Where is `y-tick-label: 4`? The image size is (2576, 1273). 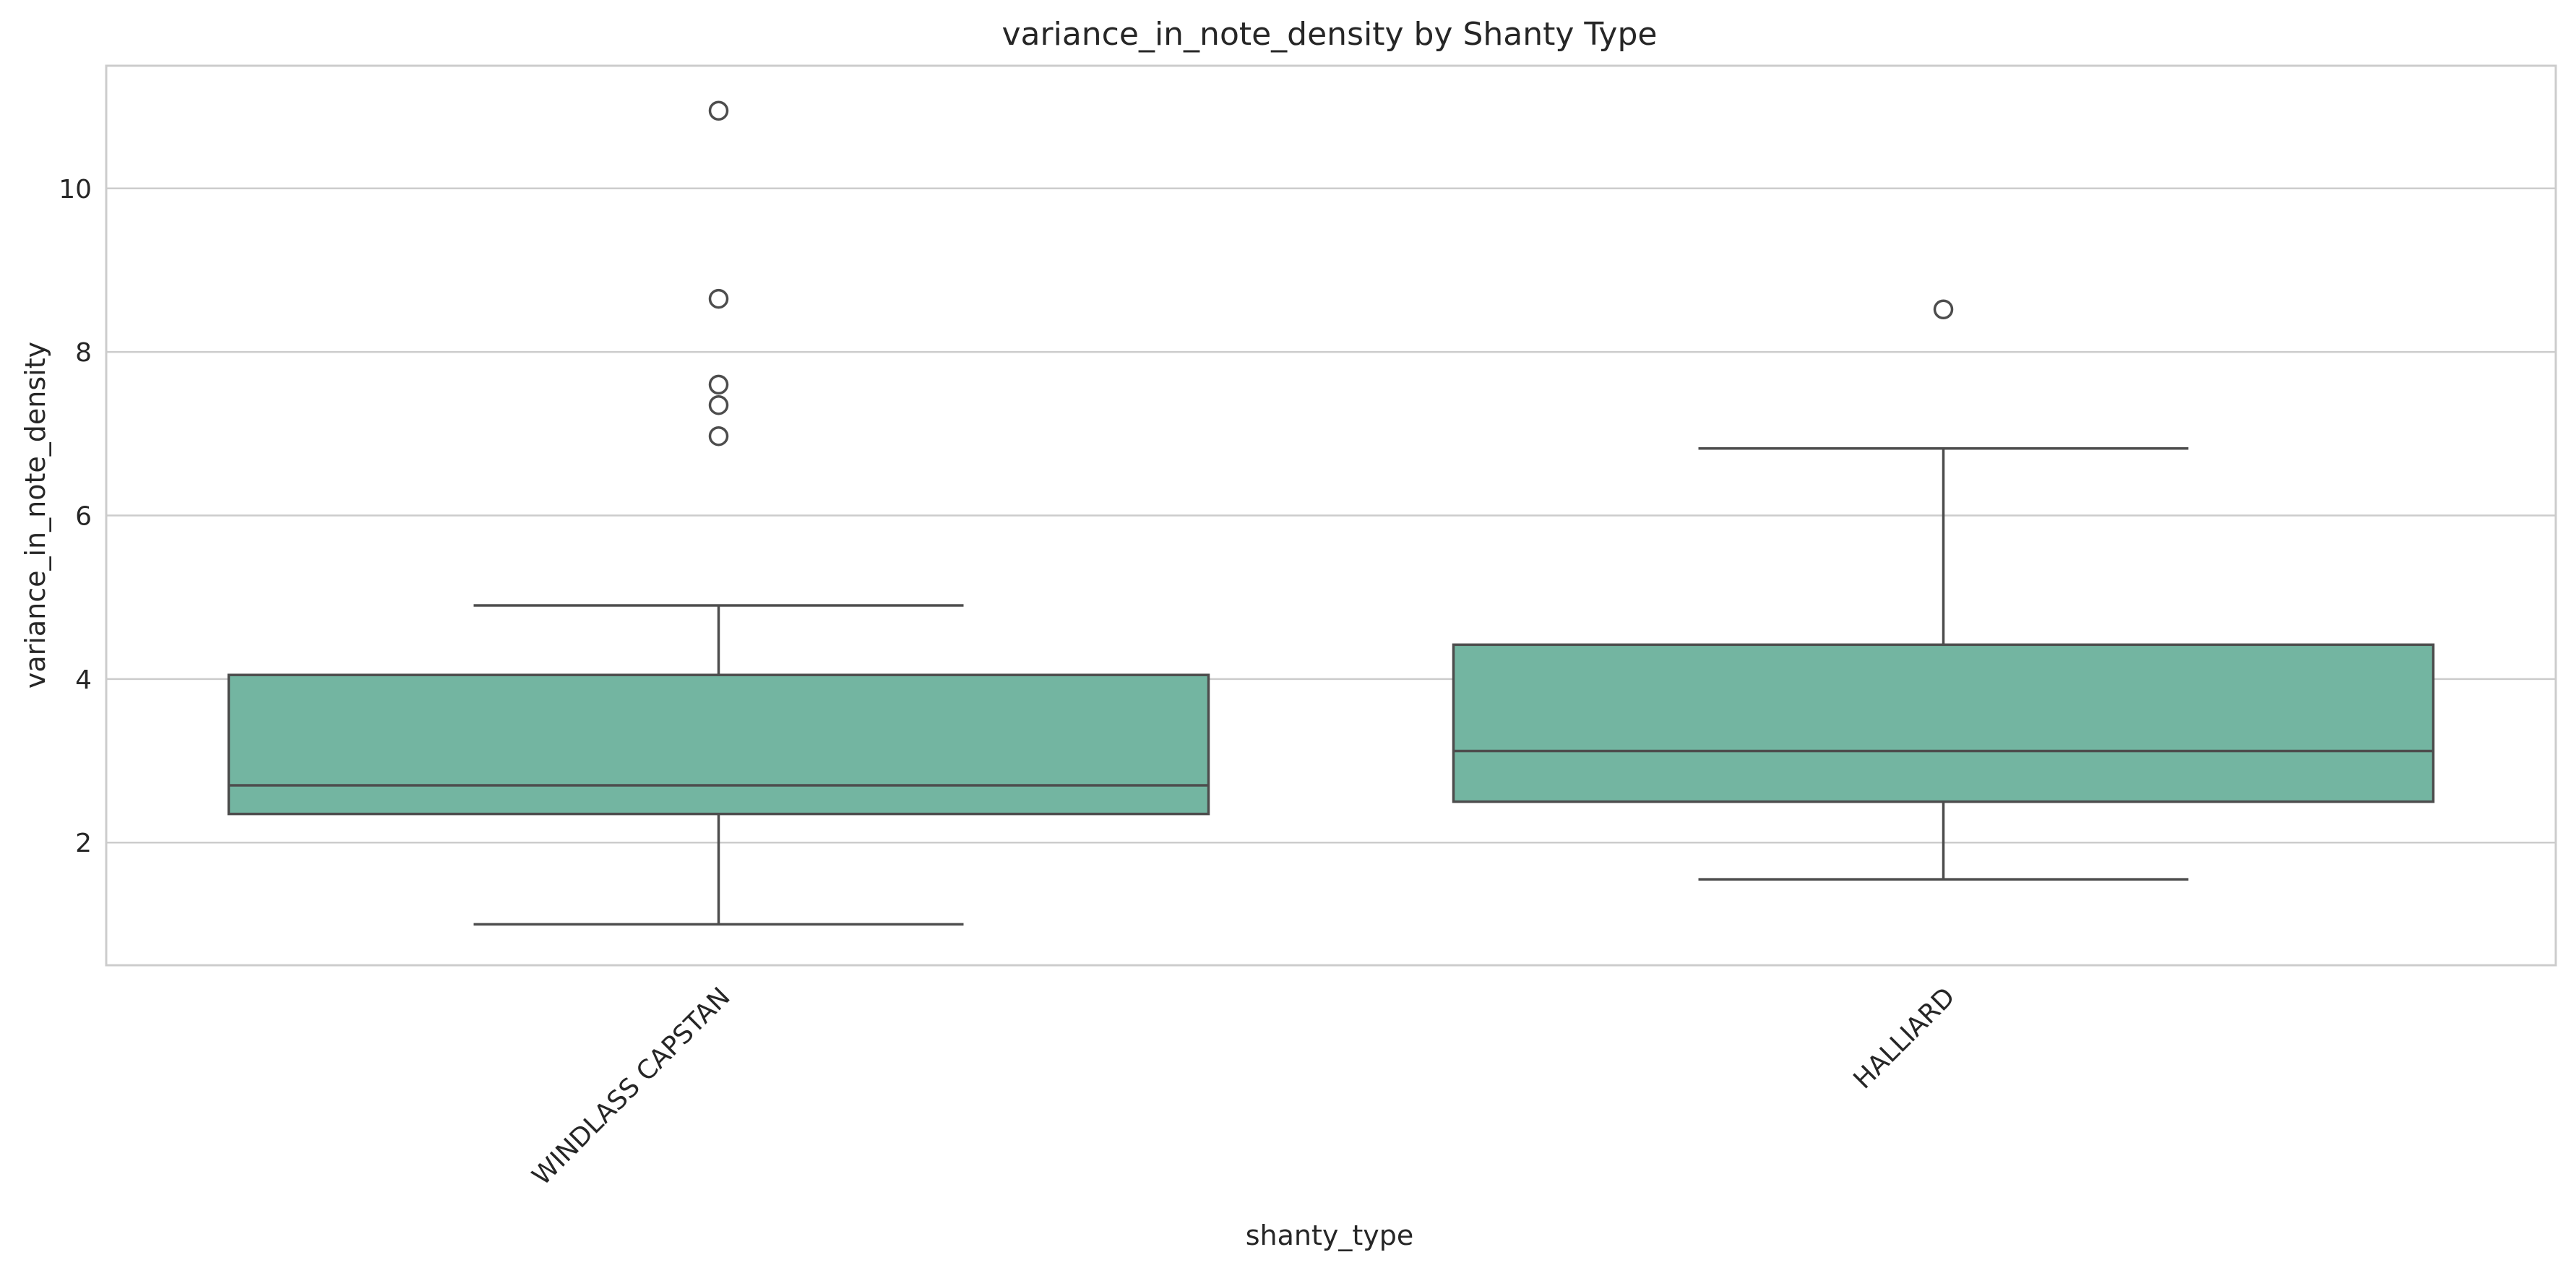
y-tick-label: 4 is located at coordinates (83, 680).